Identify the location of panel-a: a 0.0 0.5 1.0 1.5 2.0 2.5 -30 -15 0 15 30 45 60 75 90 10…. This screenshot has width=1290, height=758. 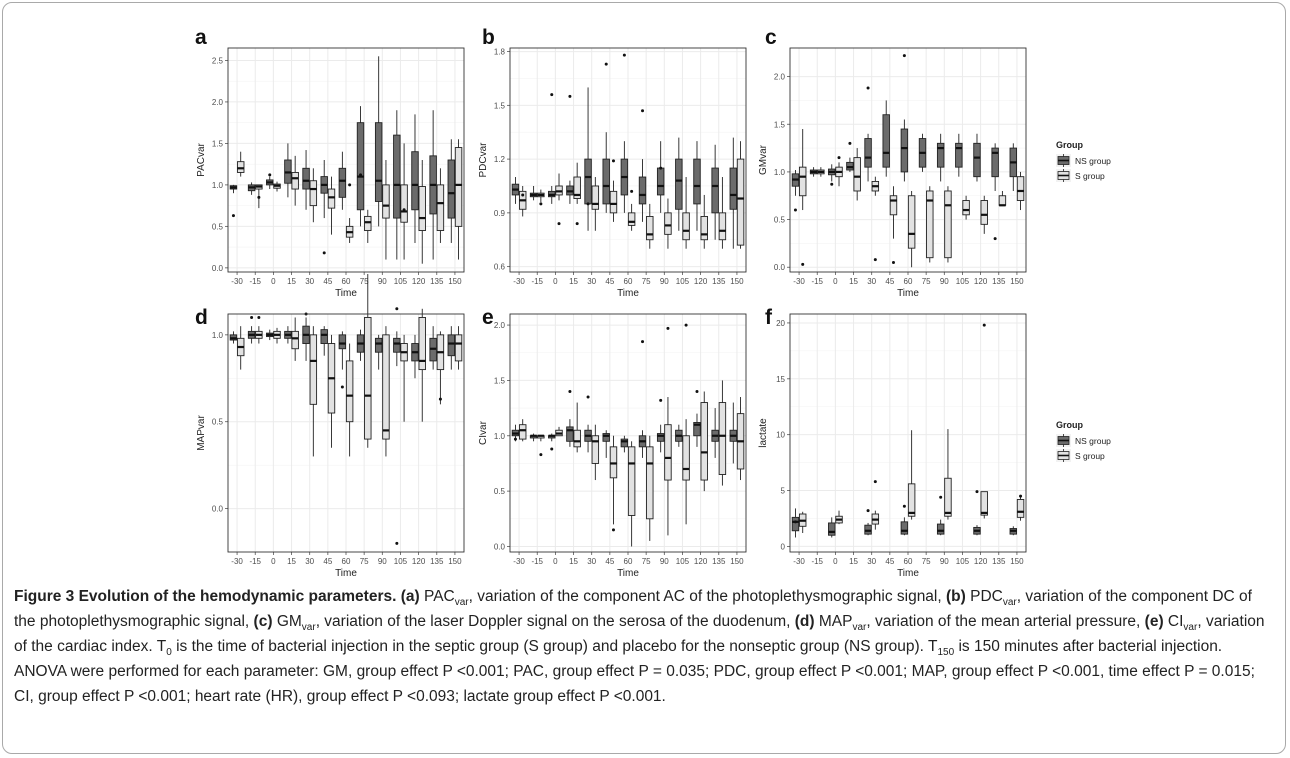
(330, 162).